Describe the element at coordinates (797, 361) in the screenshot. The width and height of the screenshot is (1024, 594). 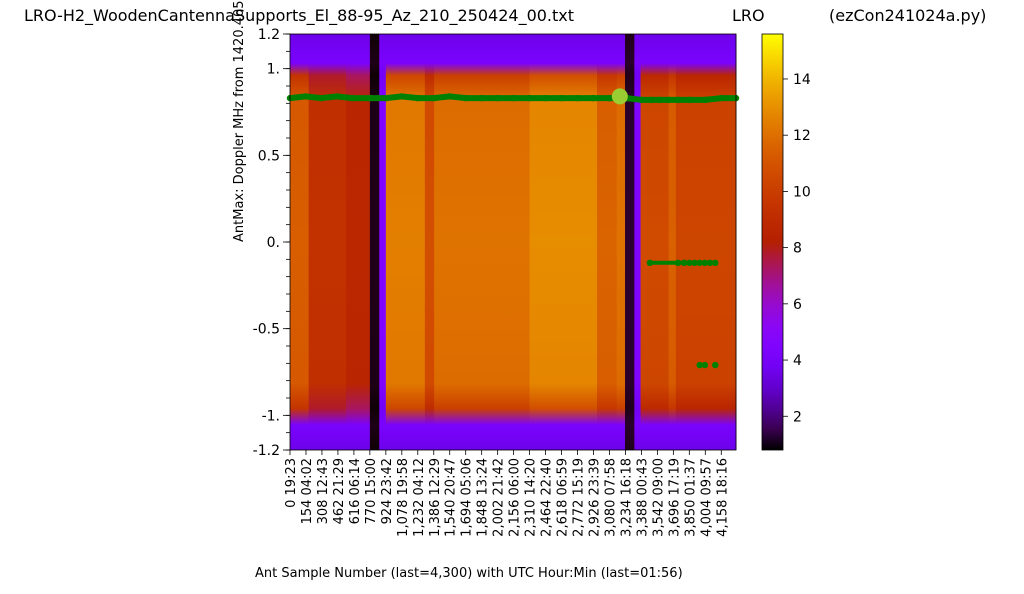
I see `colorbar-tick-label: 4` at that location.